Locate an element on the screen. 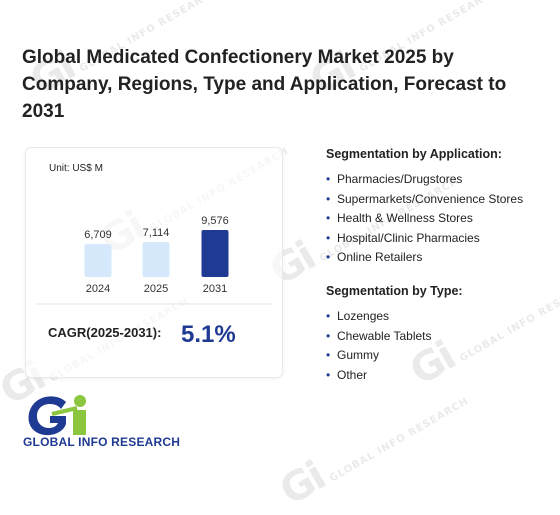  gi-logo-icon is located at coordinates (57, 415).